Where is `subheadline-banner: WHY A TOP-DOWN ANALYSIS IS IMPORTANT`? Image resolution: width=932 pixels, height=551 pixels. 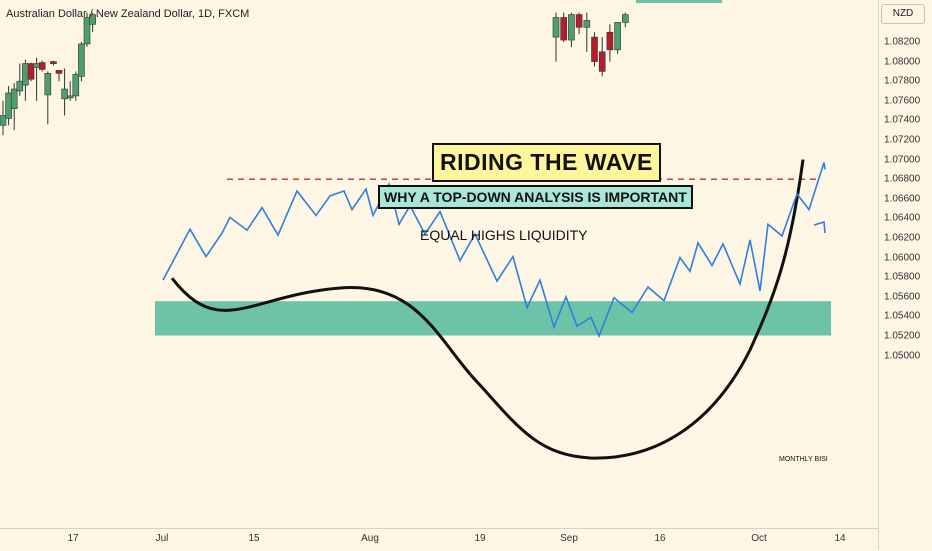 subheadline-banner: WHY A TOP-DOWN ANALYSIS IS IMPORTANT is located at coordinates (535, 197).